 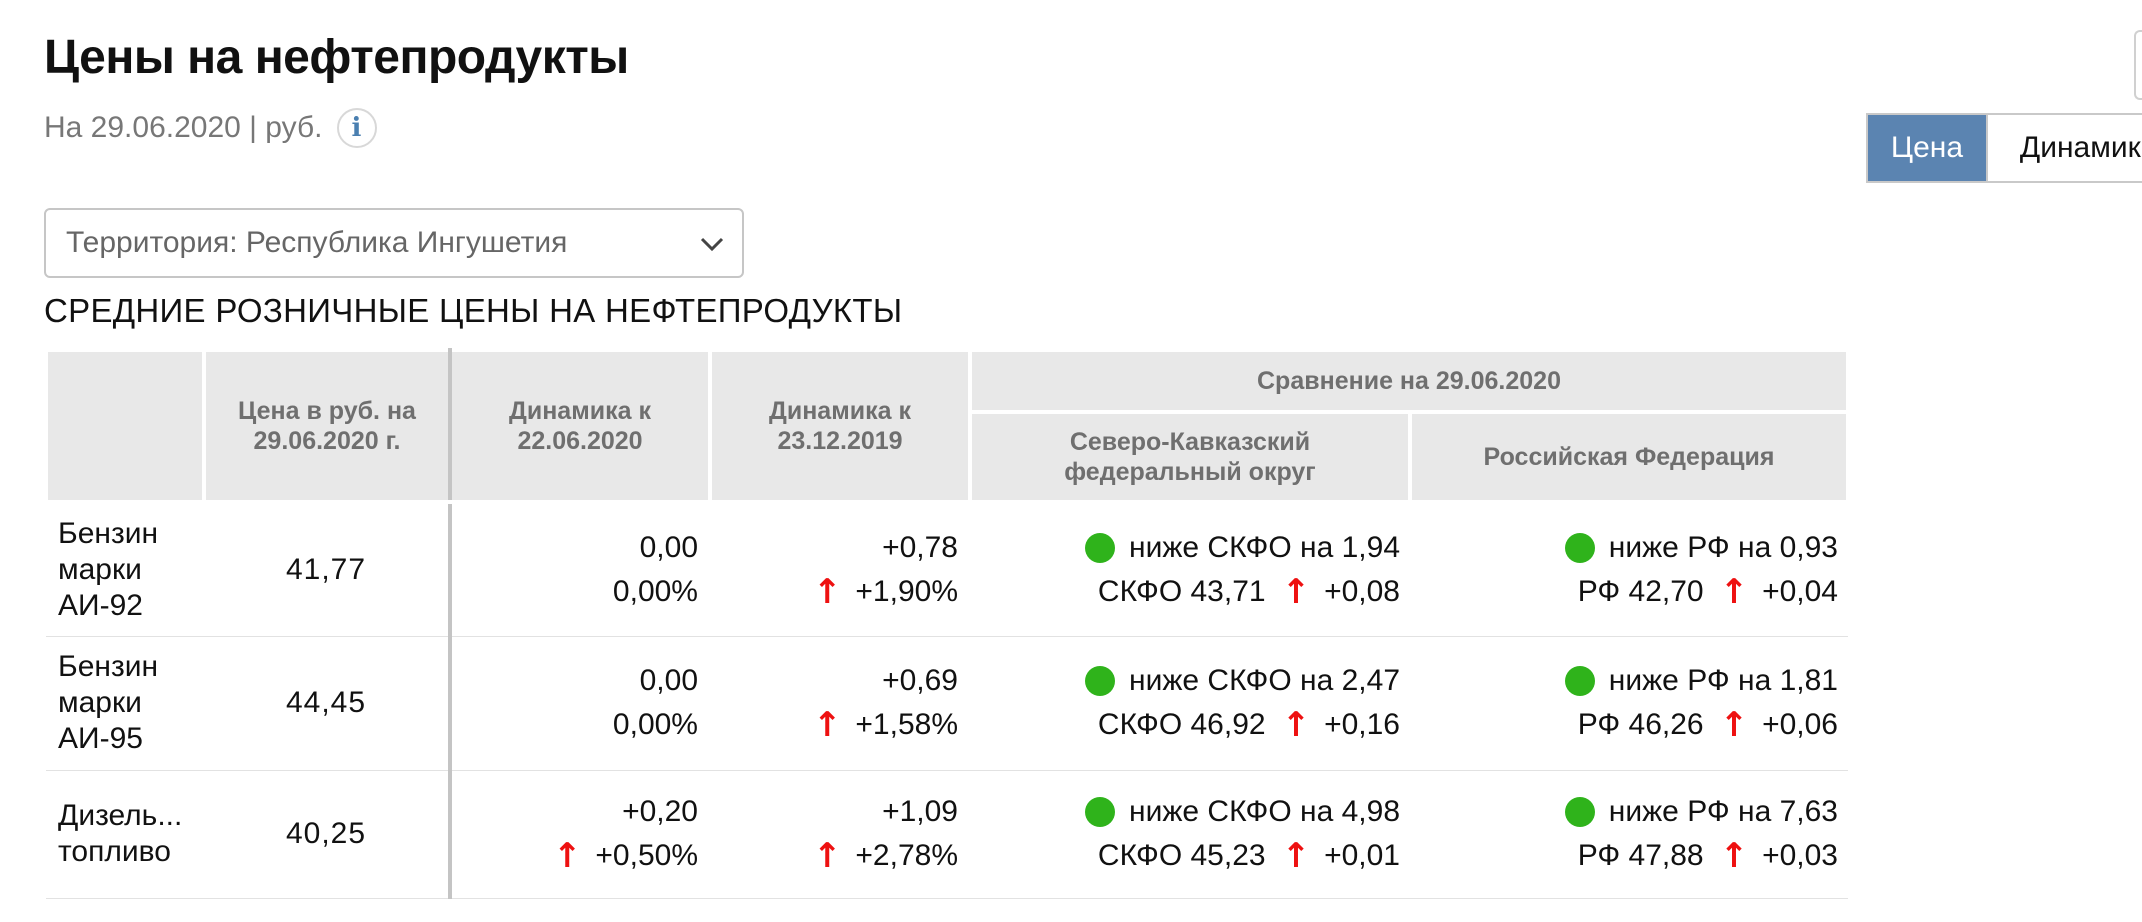 I want to click on russia-comparison-text: ниже РФ на 1,81, so click(x=1723, y=680).